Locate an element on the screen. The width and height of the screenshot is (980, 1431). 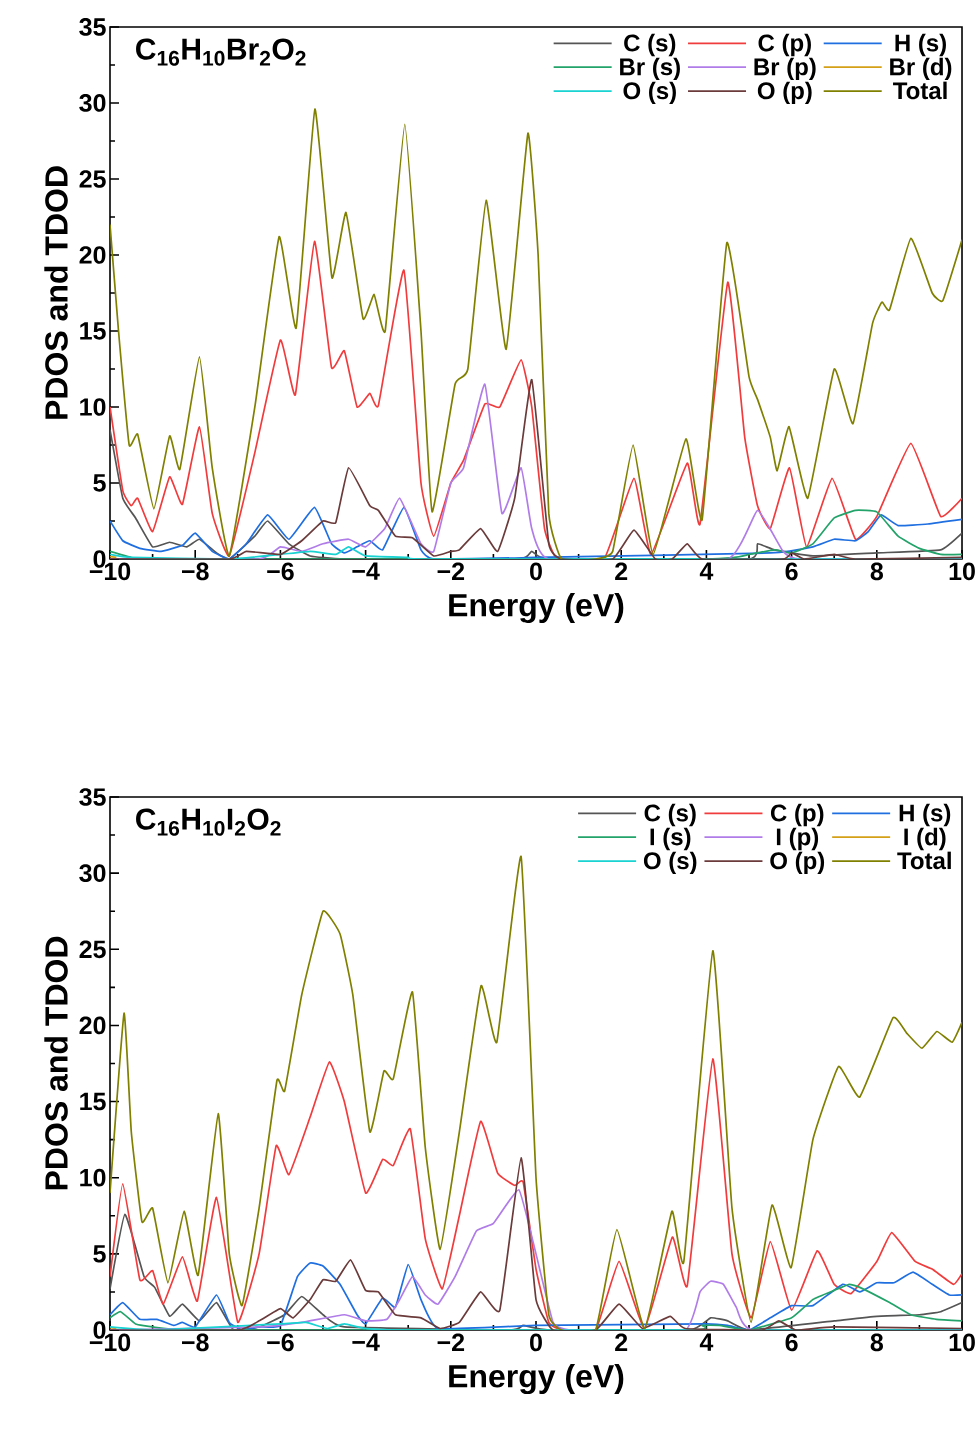
legend-label: I (s) is located at coordinates (670, 839).